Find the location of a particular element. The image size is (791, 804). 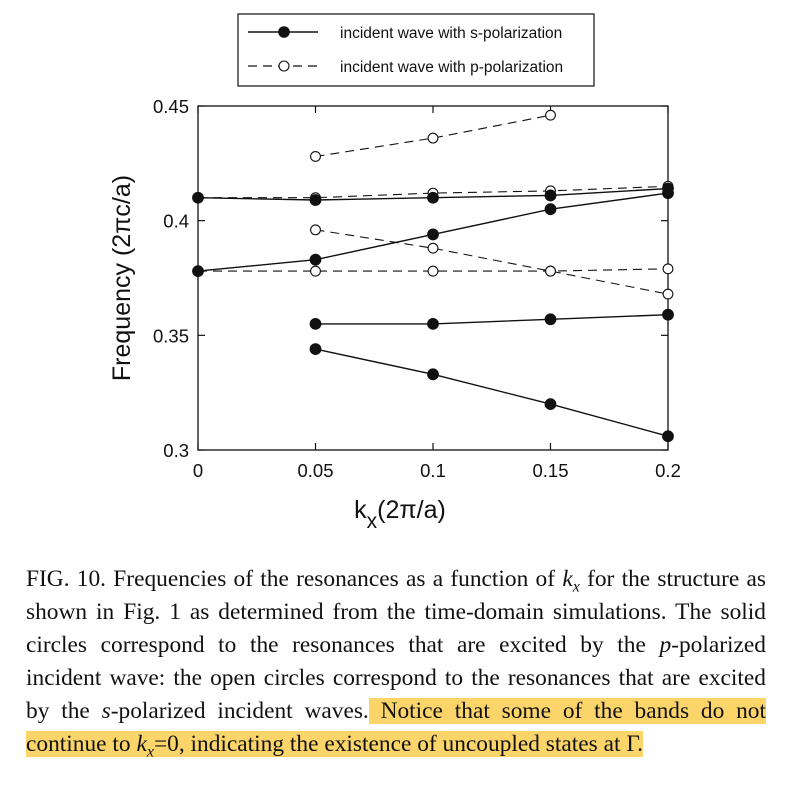

legend-box is located at coordinates (416, 50).